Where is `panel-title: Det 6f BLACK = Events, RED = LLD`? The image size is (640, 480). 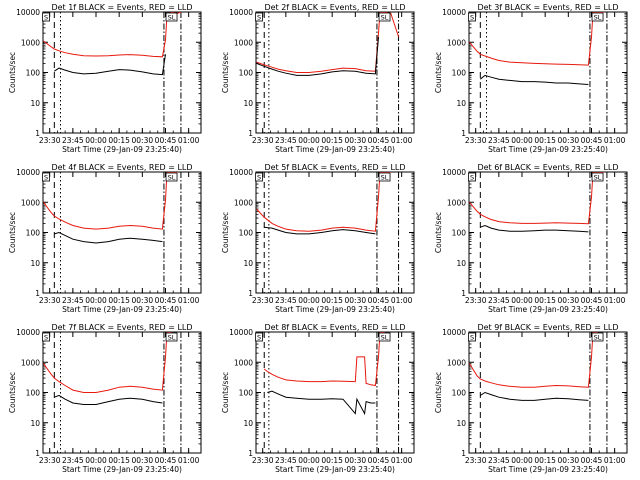 panel-title: Det 6f BLACK = Events, RED = LLD is located at coordinates (547, 167).